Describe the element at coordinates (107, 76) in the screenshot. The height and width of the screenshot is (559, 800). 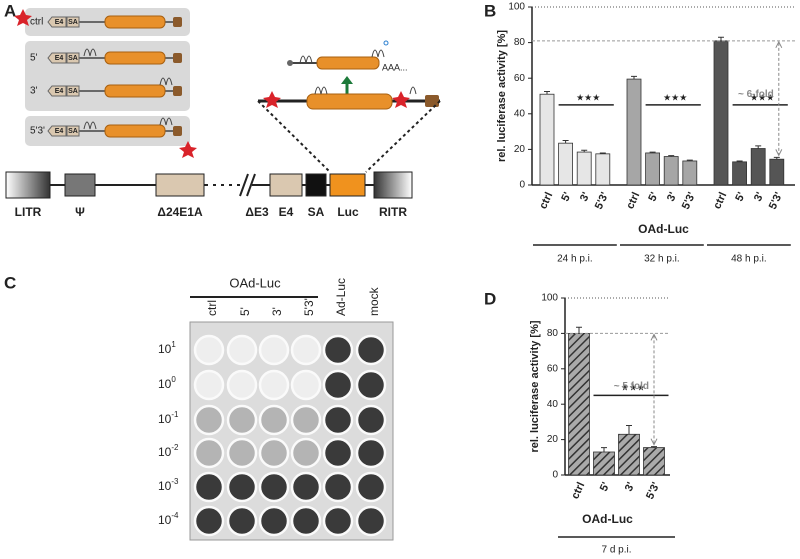
I see `construct-box` at that location.